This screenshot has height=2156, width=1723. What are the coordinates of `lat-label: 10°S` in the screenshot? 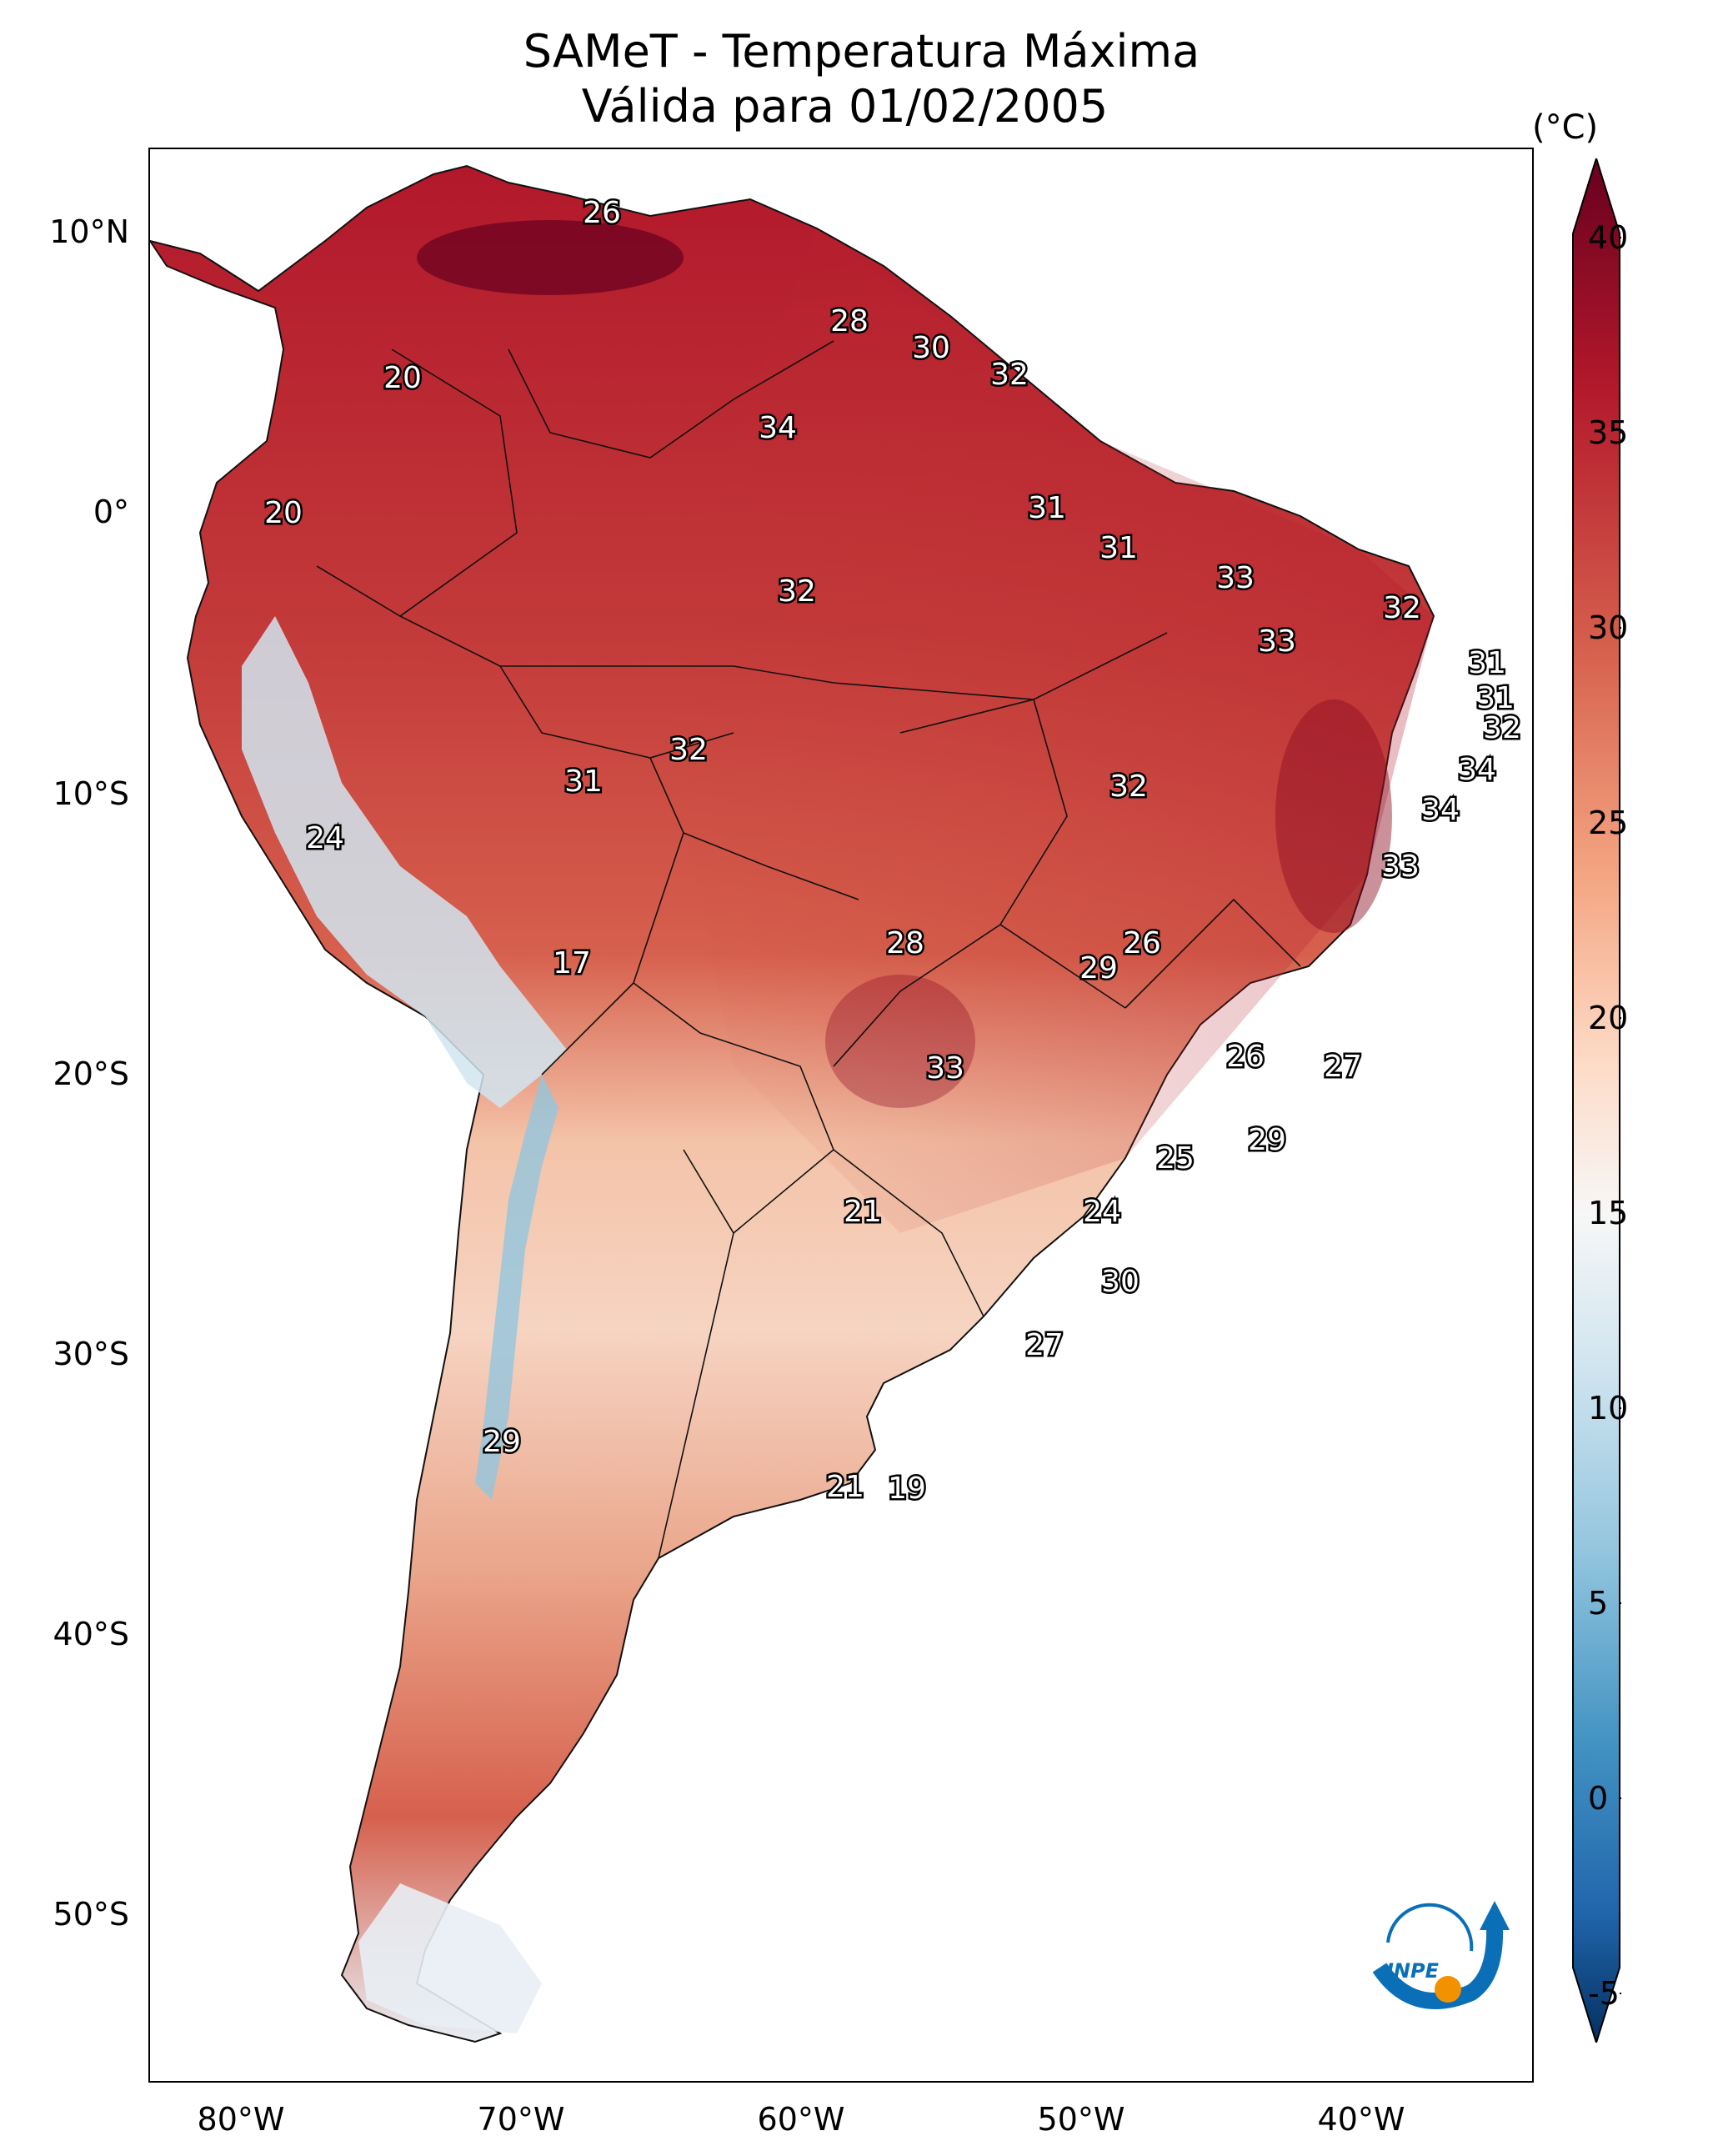 It's located at (91, 793).